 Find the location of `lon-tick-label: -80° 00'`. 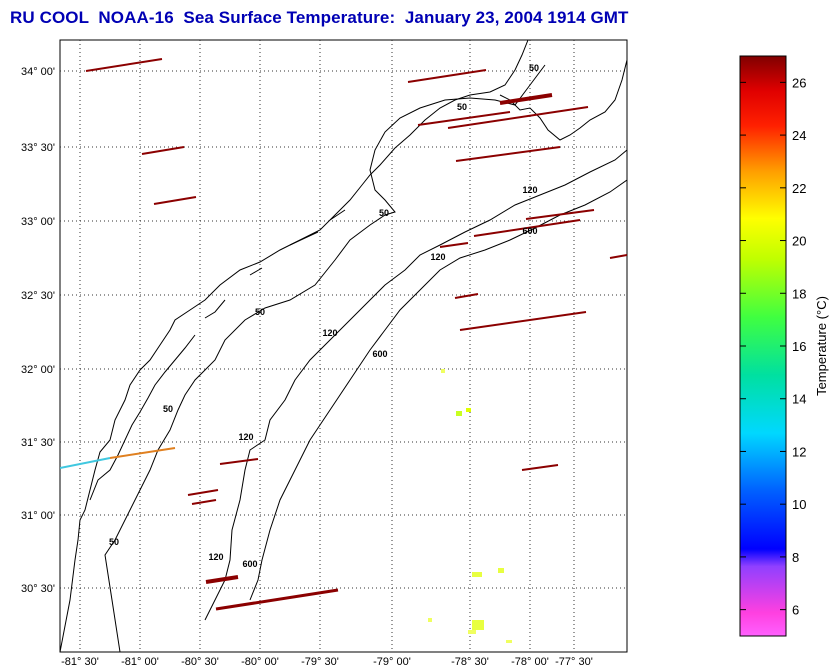

lon-tick-label: -80° 00' is located at coordinates (260, 662).